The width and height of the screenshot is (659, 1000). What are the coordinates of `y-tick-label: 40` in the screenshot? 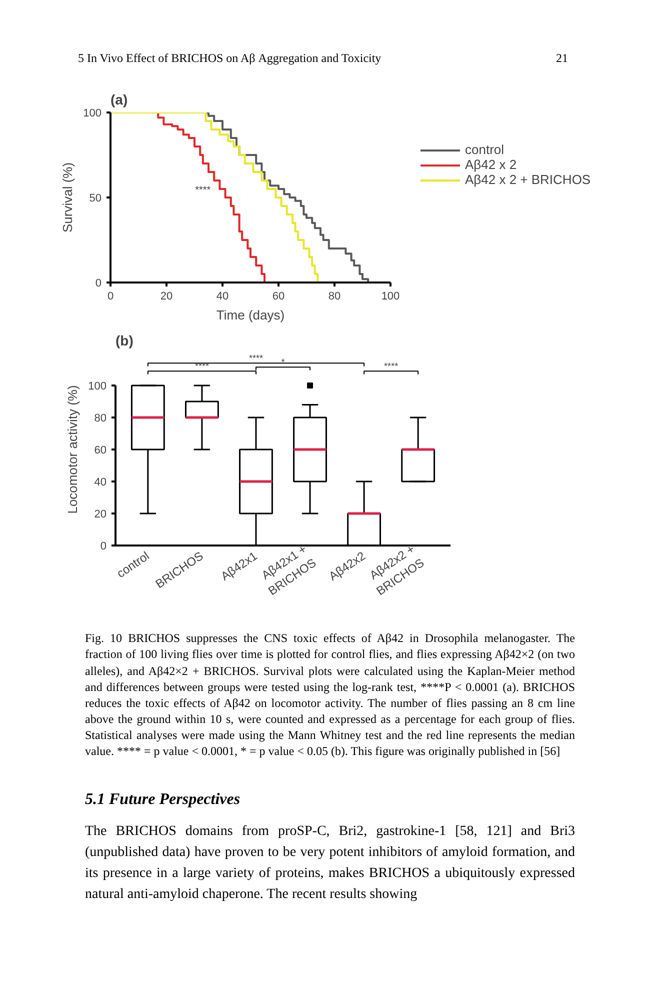 It's located at (100, 482).